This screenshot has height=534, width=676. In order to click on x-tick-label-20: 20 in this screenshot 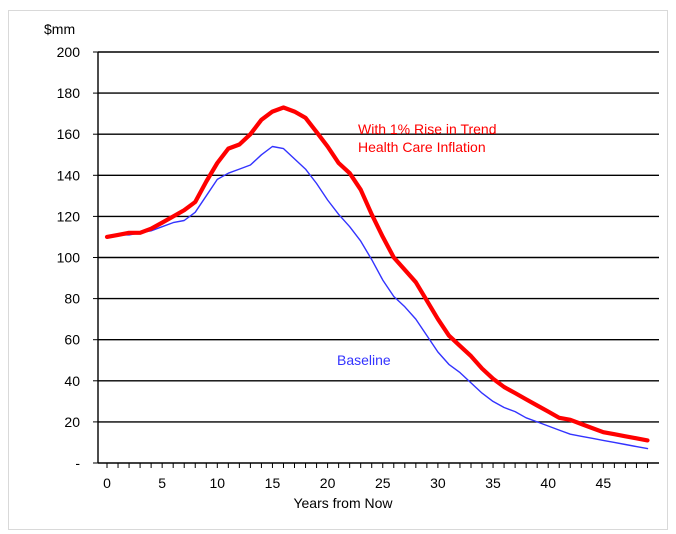, I will do `click(328, 483)`.